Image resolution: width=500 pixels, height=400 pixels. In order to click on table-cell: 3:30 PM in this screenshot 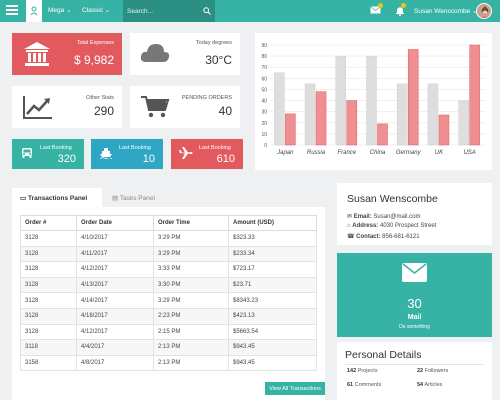, I will do `click(191, 285)`.